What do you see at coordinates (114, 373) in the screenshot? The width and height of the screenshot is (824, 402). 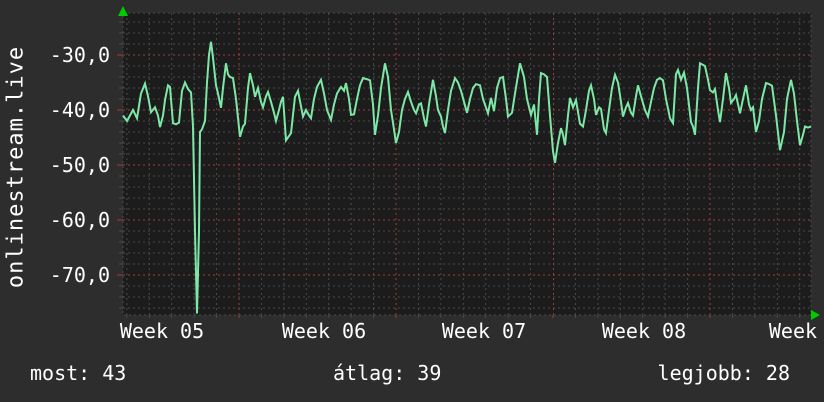 I see `stat-value: 43` at bounding box center [114, 373].